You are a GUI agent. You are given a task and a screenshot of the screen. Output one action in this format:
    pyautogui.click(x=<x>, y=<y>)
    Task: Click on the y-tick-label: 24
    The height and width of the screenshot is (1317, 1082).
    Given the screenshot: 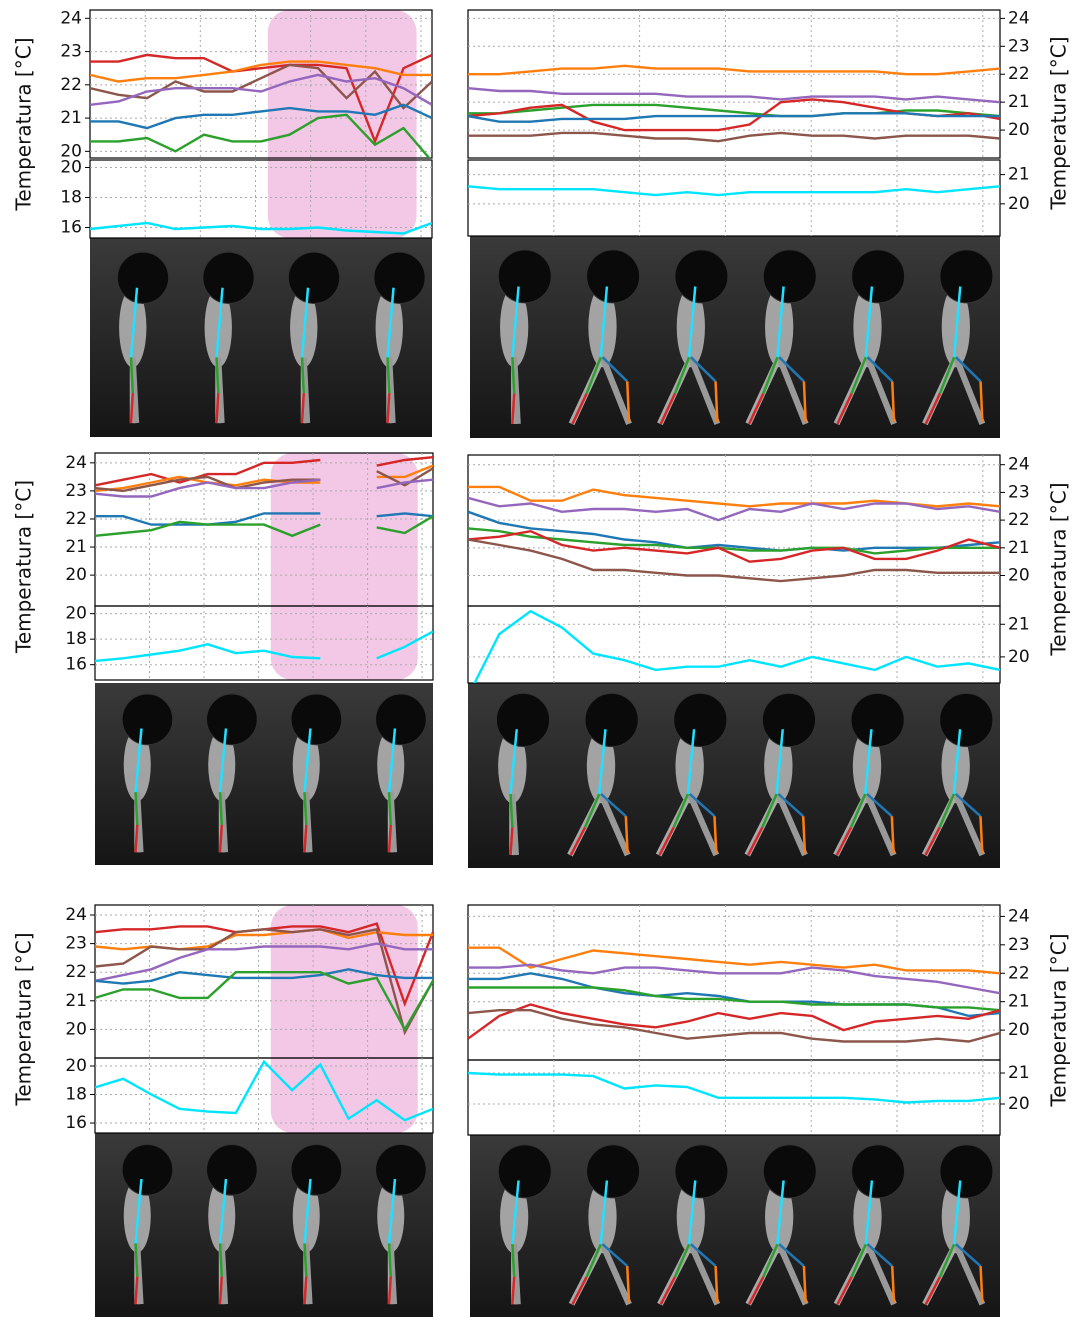 What is the action you would take?
    pyautogui.click(x=1019, y=465)
    